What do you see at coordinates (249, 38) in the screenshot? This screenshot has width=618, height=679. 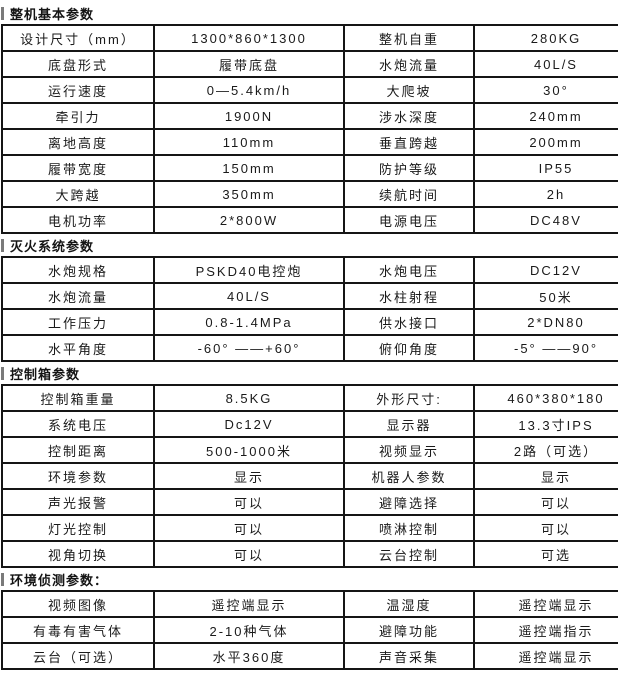 I see `param-value: 1300*860*1300` at bounding box center [249, 38].